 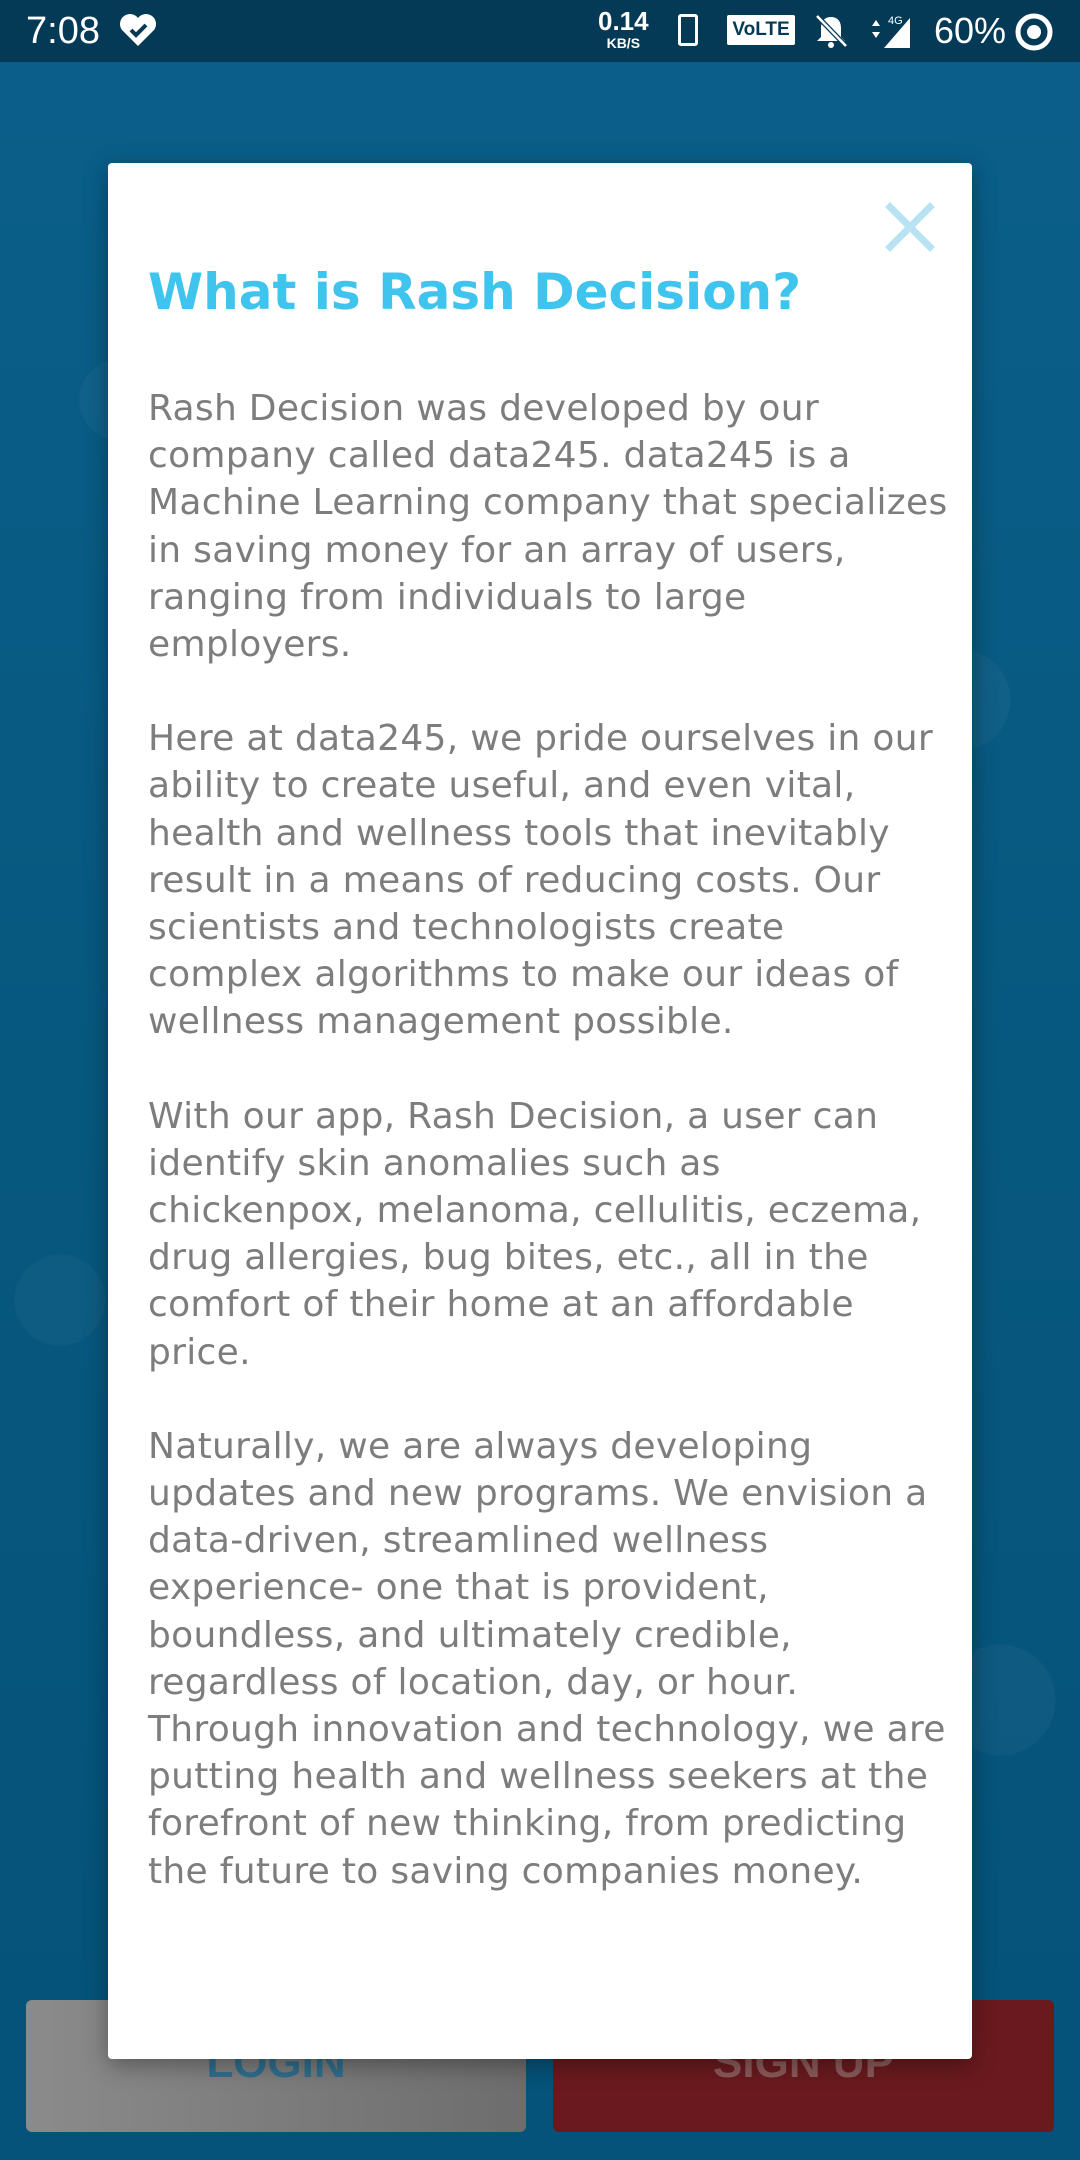 What do you see at coordinates (970, 30) in the screenshot?
I see `battery-percent: 60%` at bounding box center [970, 30].